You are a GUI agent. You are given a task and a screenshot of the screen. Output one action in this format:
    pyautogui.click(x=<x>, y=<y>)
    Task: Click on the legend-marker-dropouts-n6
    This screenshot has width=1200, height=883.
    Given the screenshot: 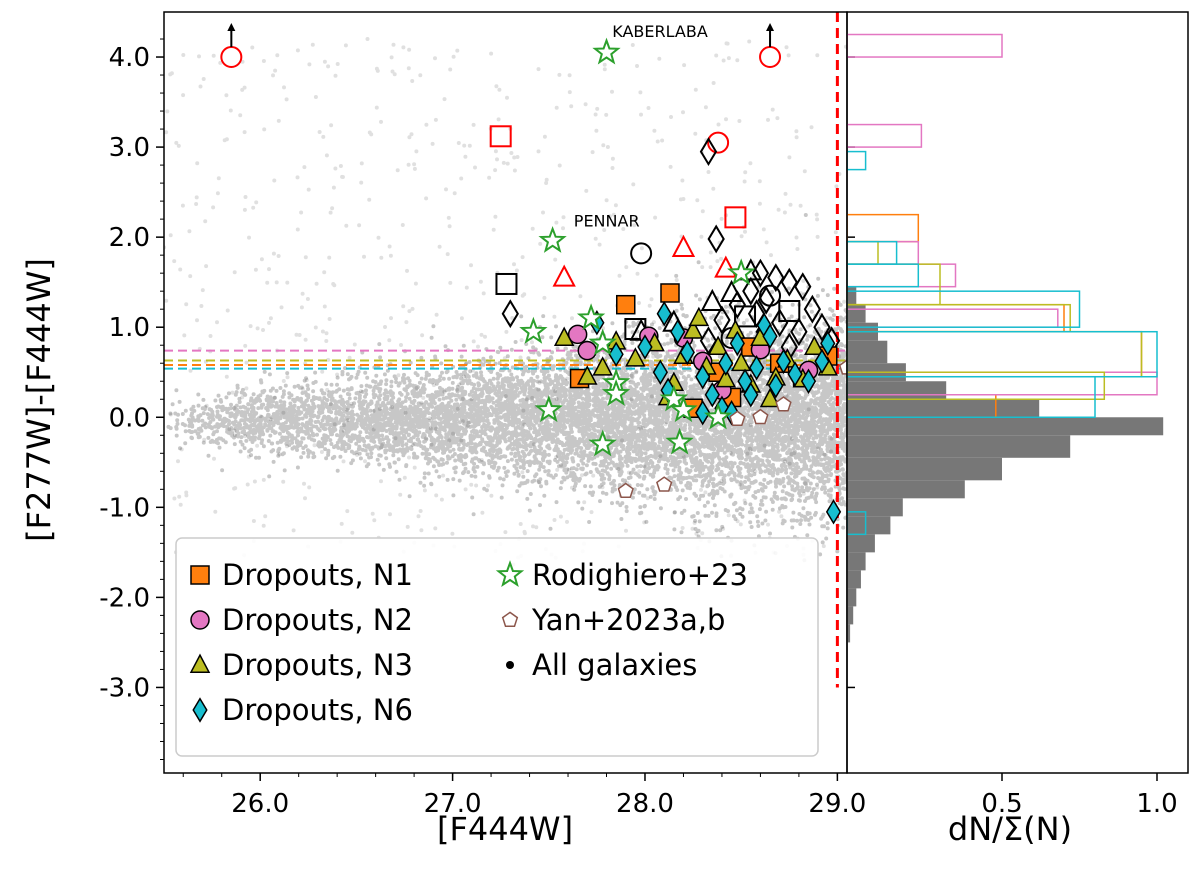 What is the action you would take?
    pyautogui.click(x=200, y=710)
    